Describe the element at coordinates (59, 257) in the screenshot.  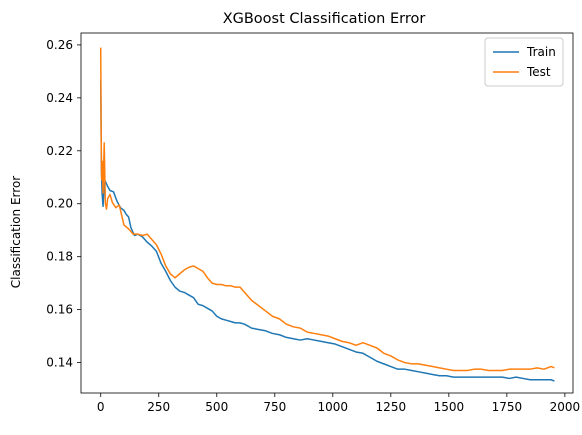
I see `y-tick-label: 0.18` at that location.